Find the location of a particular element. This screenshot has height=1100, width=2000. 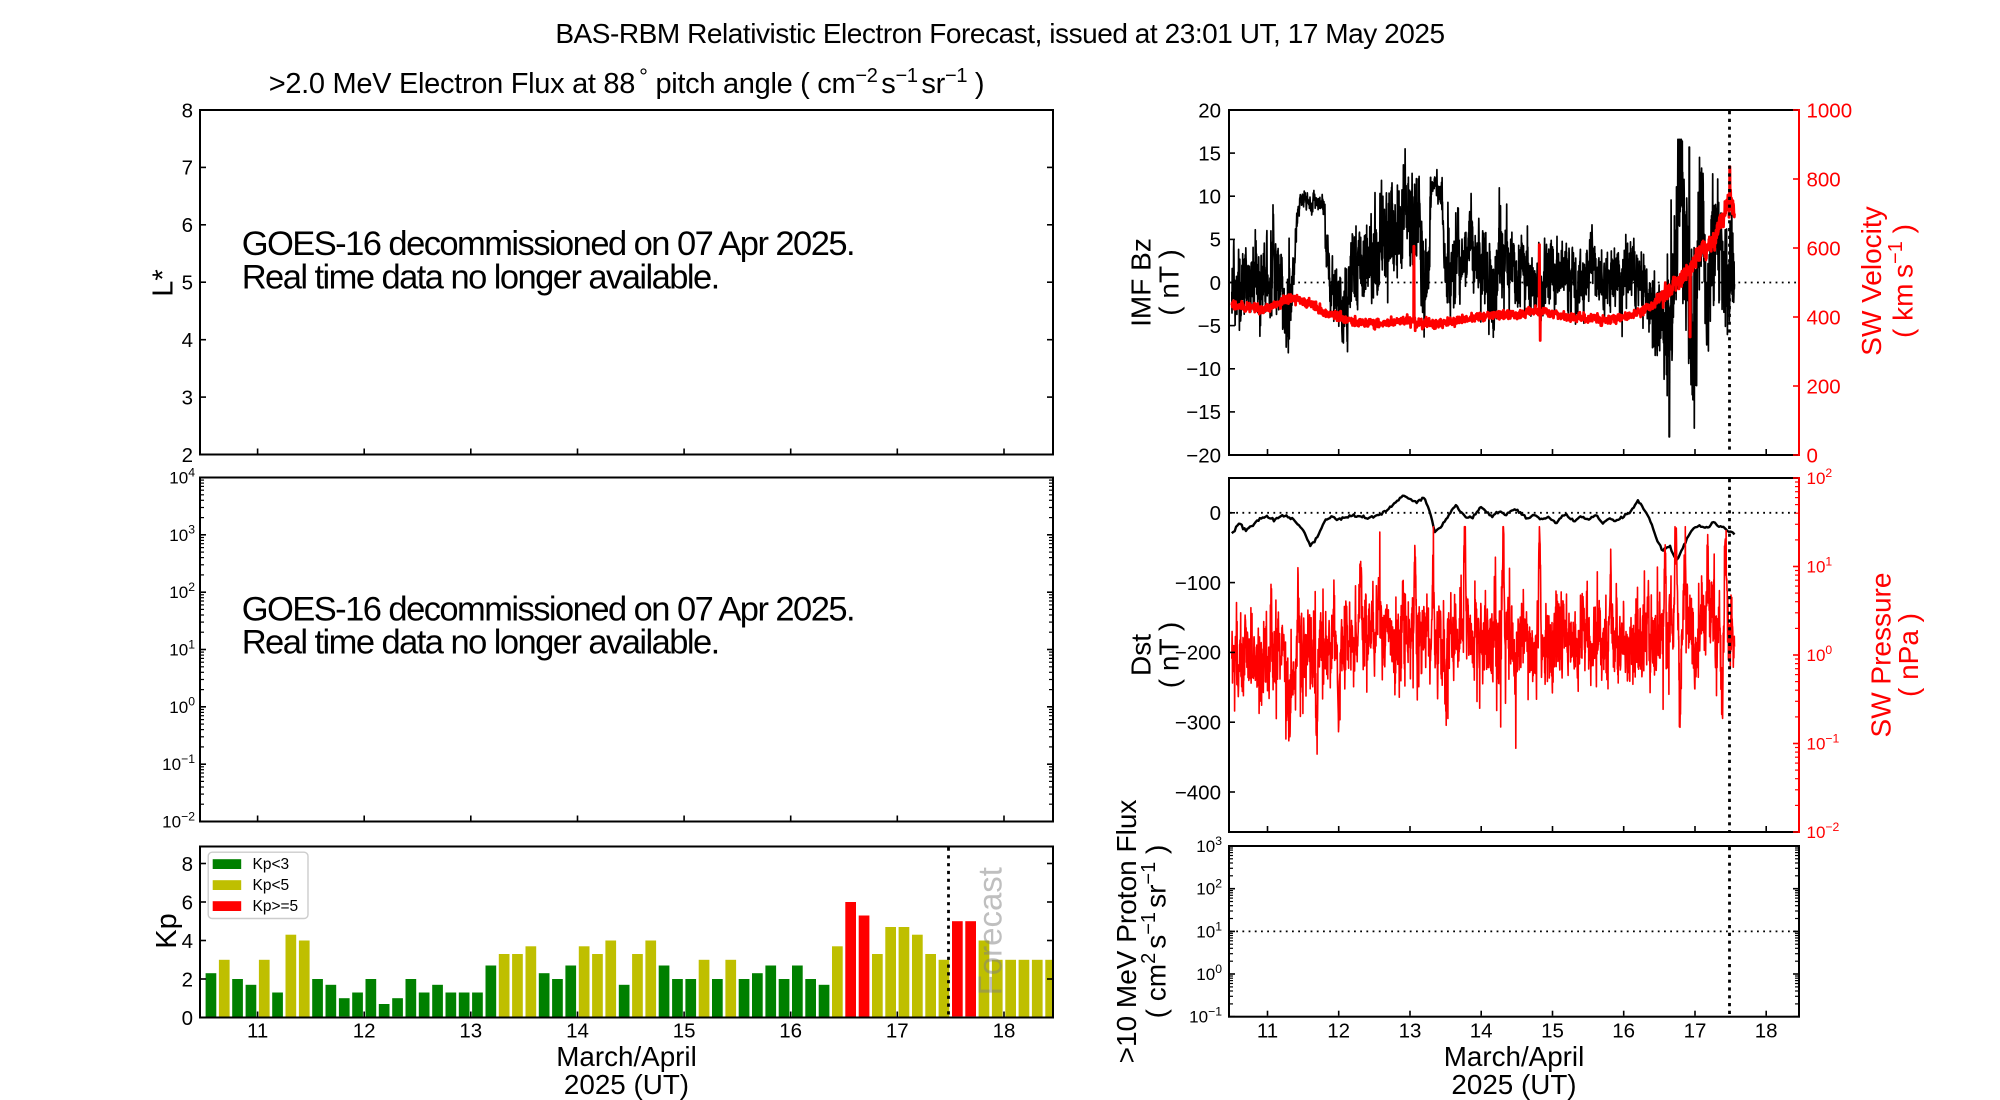

svg-text: 20 is located at coordinates (1209, 110).